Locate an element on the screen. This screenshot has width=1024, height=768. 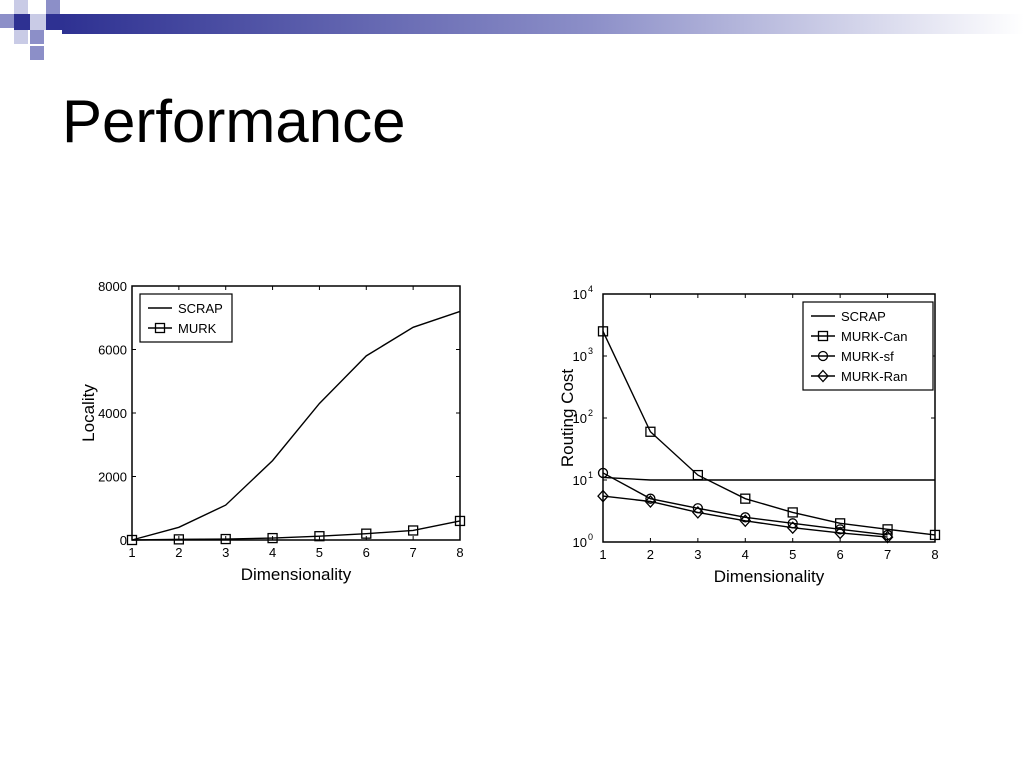
title-decoration is located at coordinates (512, 30).